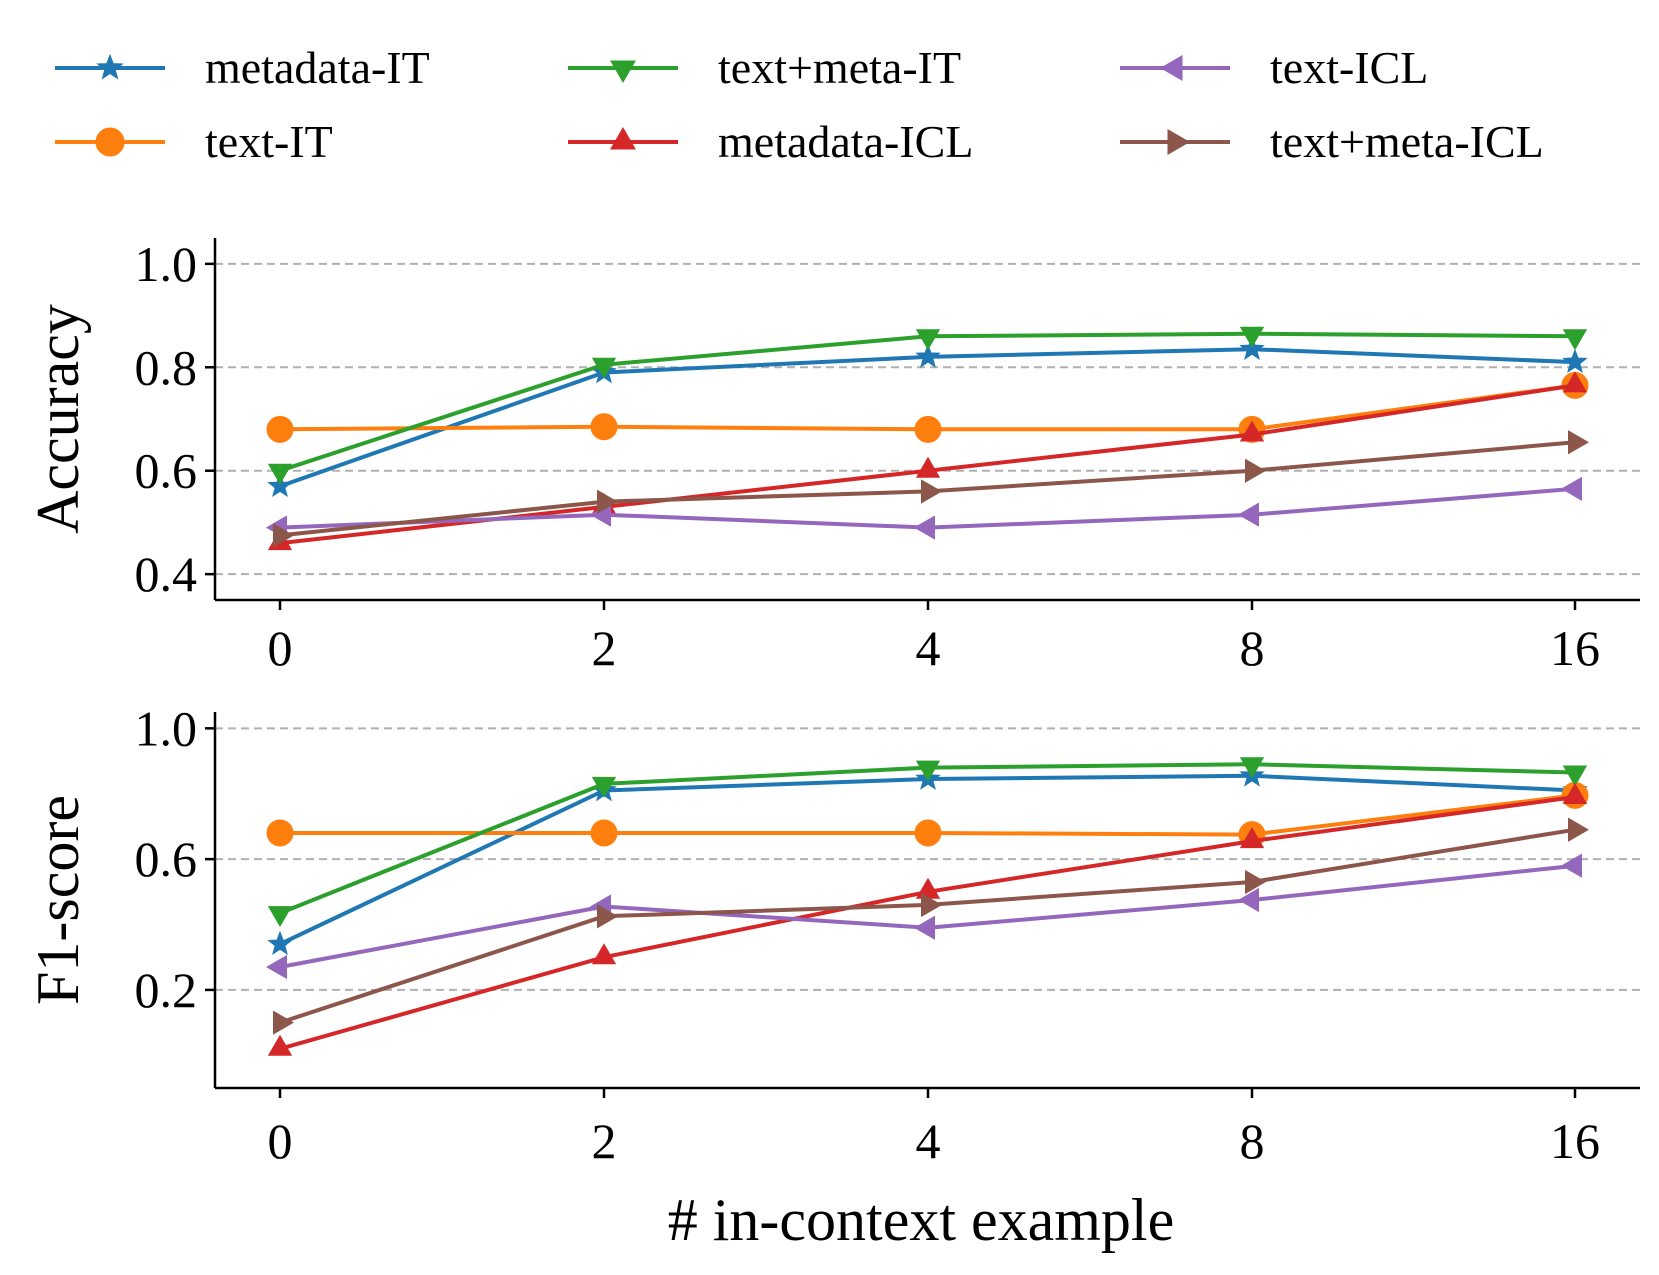  Describe the element at coordinates (921, 1220) in the screenshot. I see `x-axis-title: # in-context example` at that location.